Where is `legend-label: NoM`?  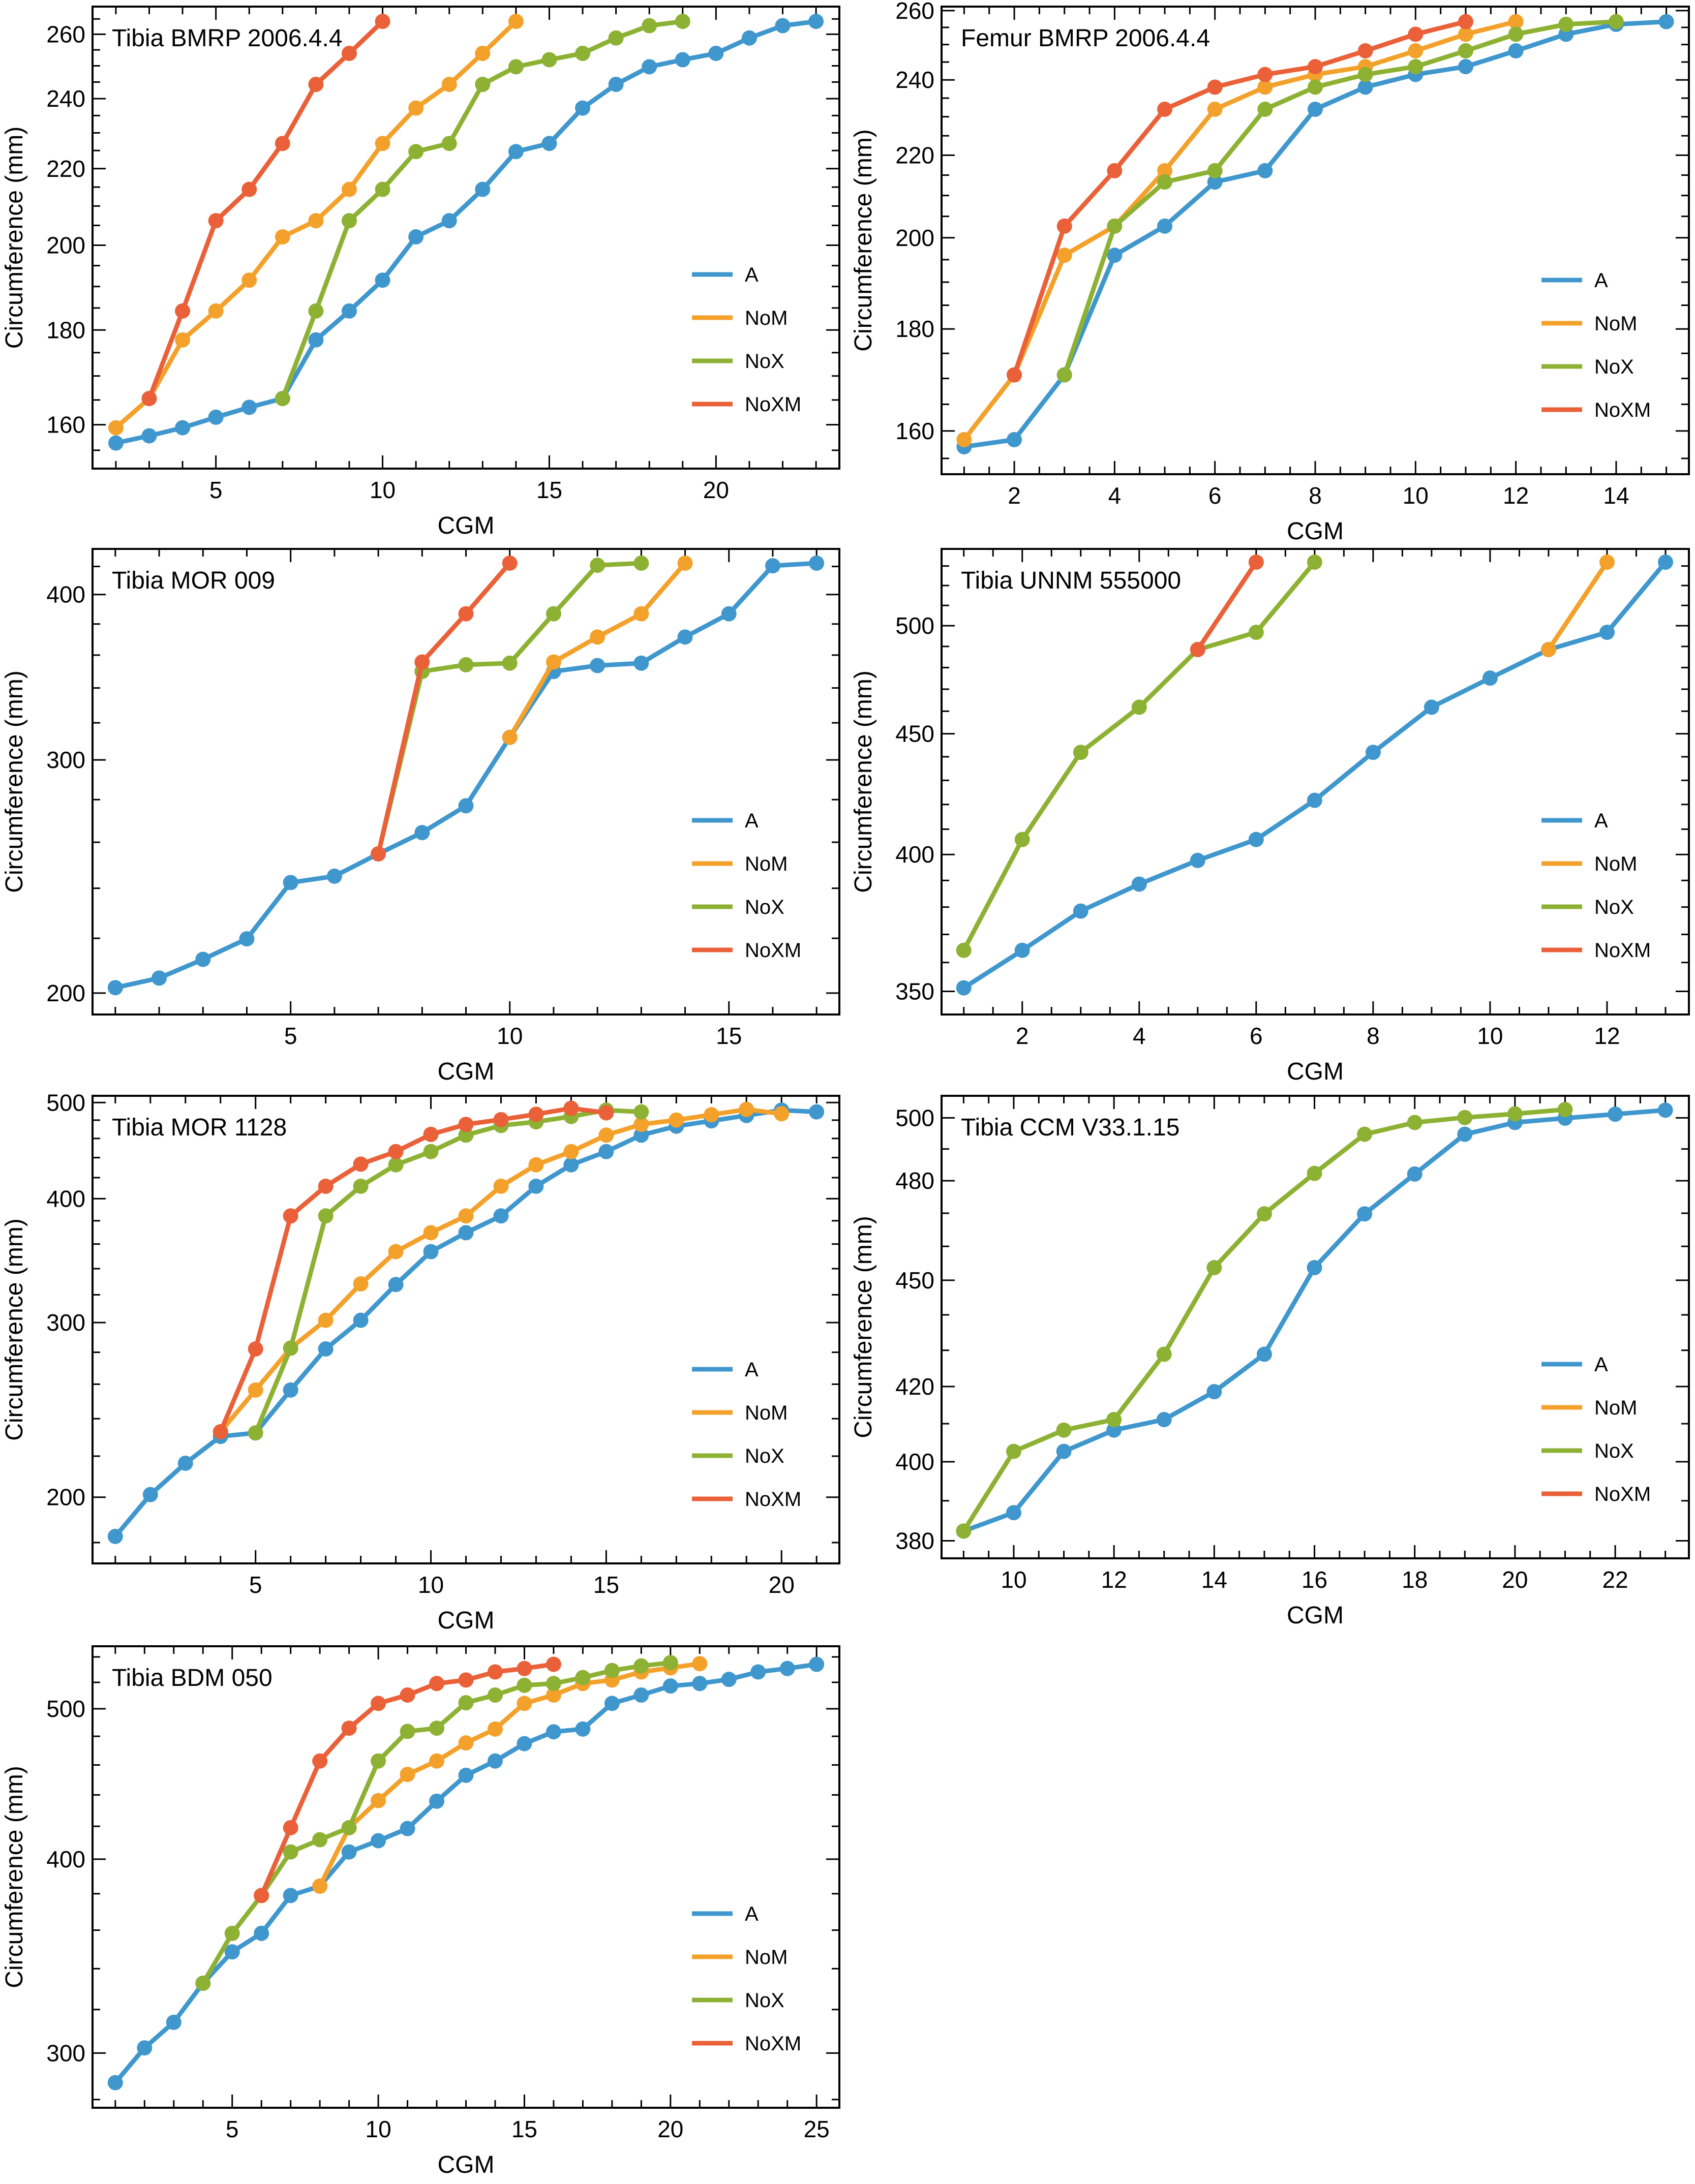 legend-label: NoM is located at coordinates (1615, 864).